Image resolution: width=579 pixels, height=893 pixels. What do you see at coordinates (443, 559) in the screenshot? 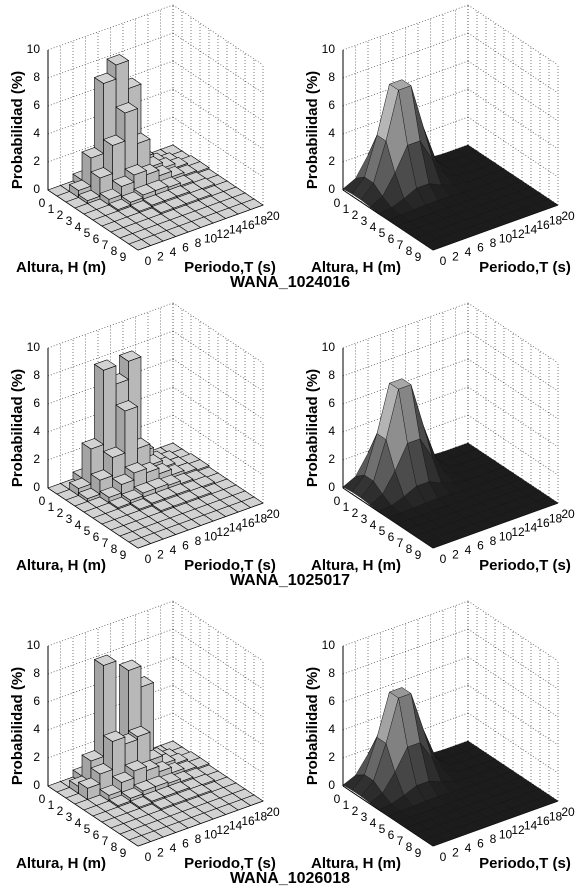
I see `y-tick-label: 0` at bounding box center [443, 559].